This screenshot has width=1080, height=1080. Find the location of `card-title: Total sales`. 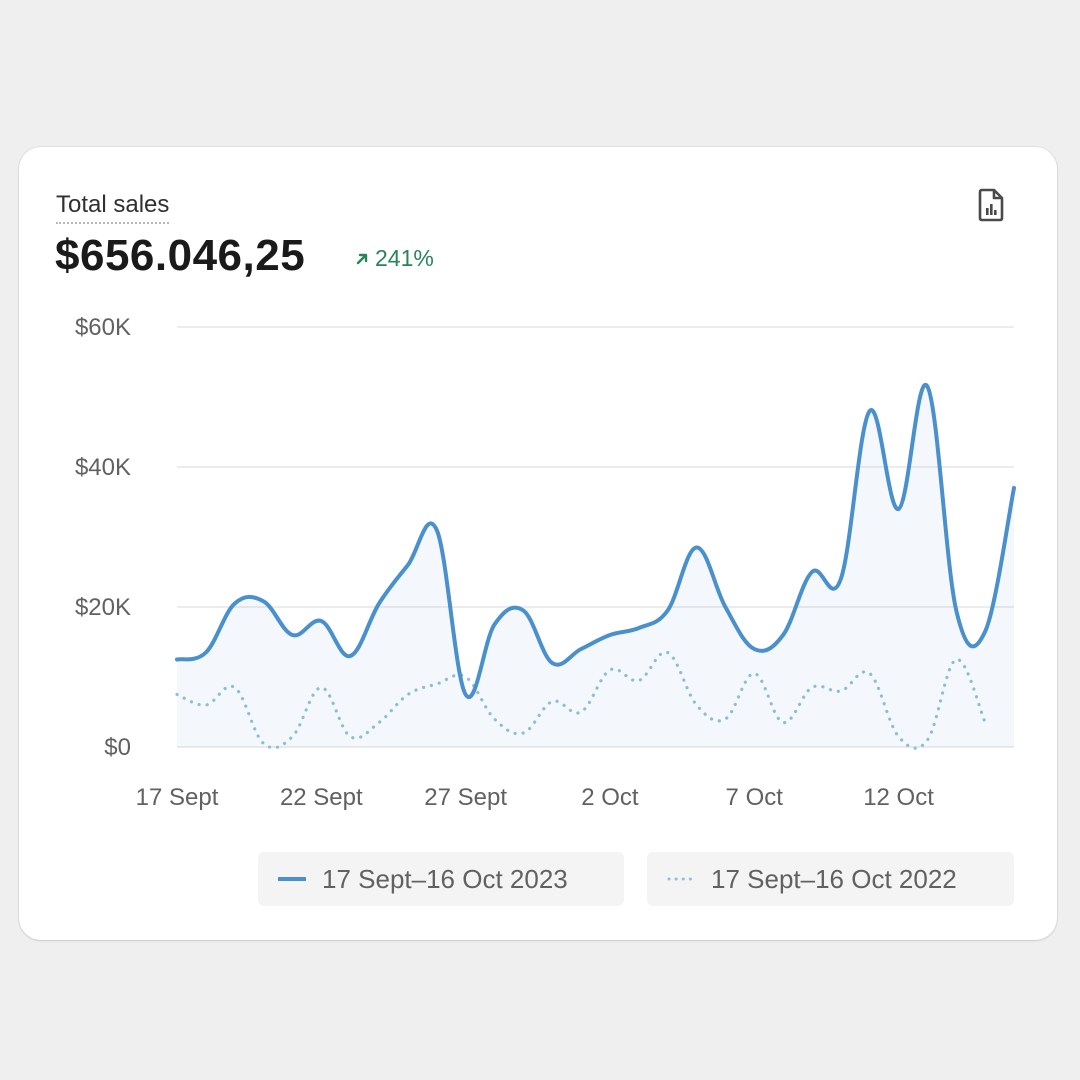

card-title: Total sales is located at coordinates (113, 207).